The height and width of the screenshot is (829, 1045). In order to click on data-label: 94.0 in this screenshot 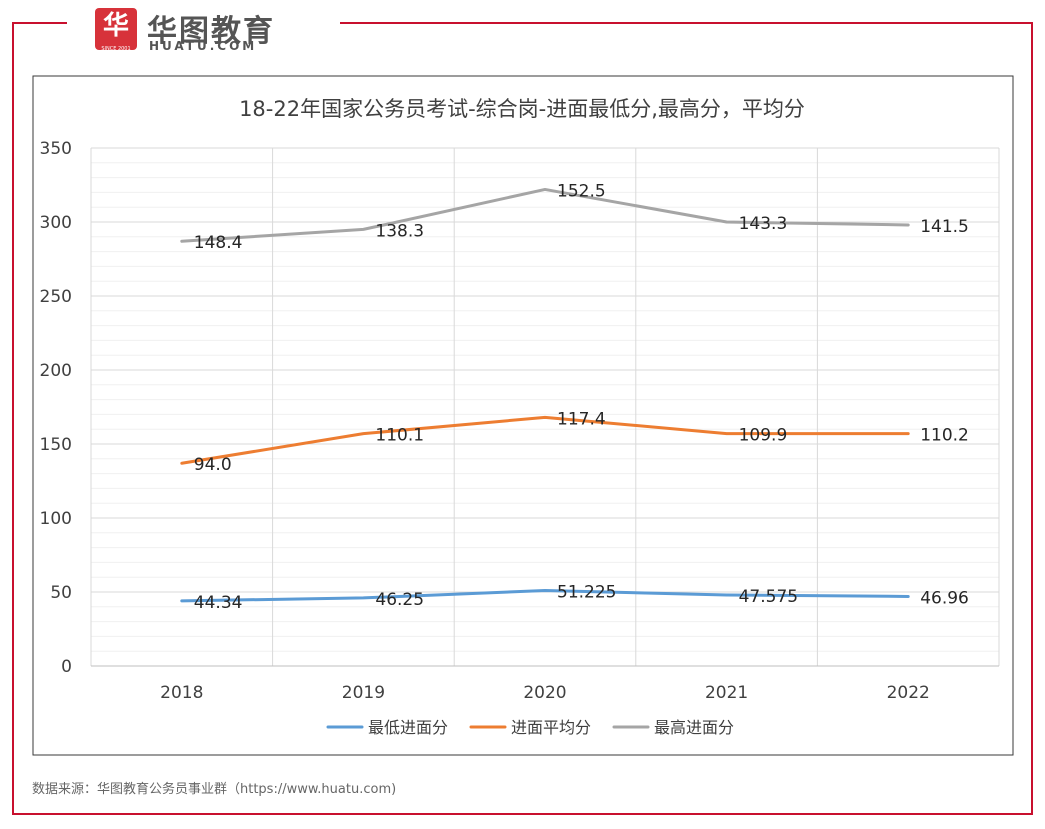, I will do `click(213, 465)`.